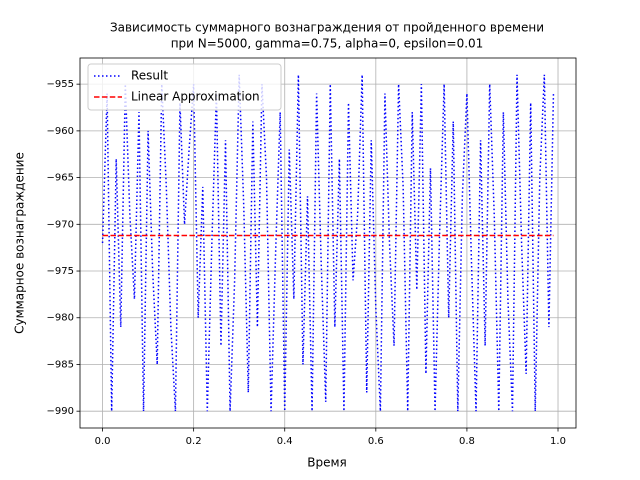 This screenshot has height=480, width=640. I want to click on legend-box, so click(184, 87).